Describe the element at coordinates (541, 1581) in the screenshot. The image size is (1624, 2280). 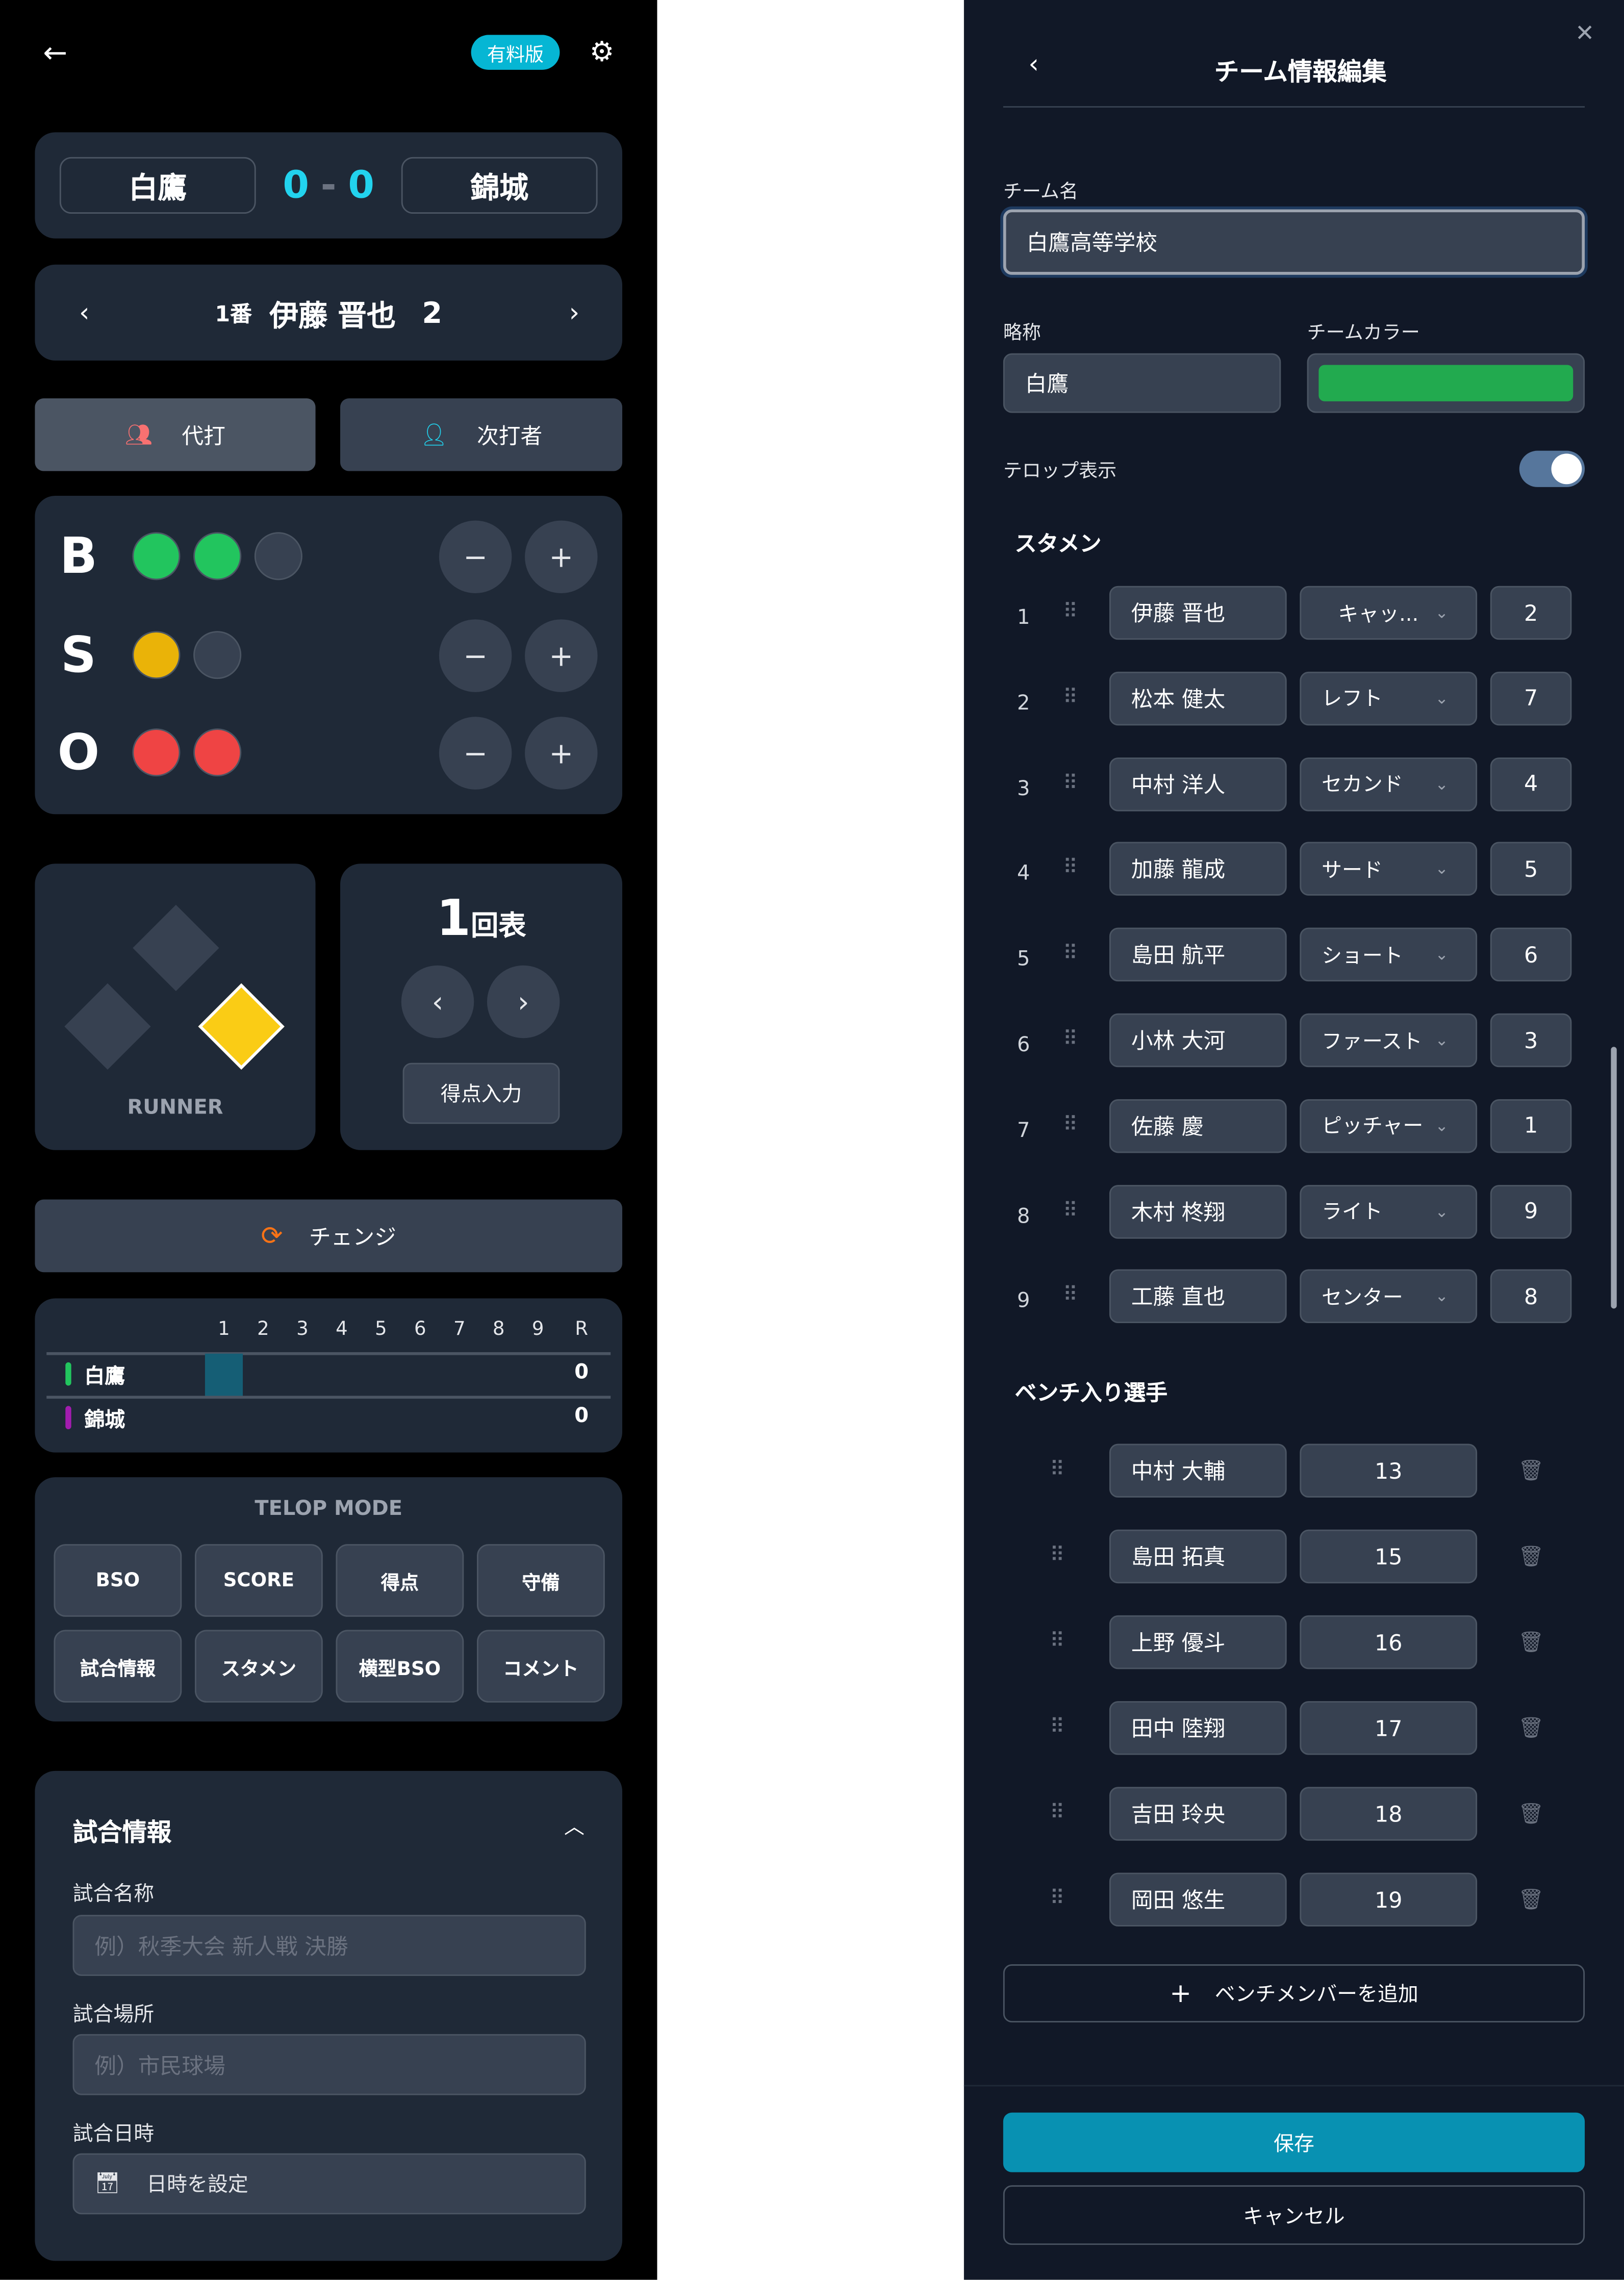
I see `telop-button: 守備` at that location.